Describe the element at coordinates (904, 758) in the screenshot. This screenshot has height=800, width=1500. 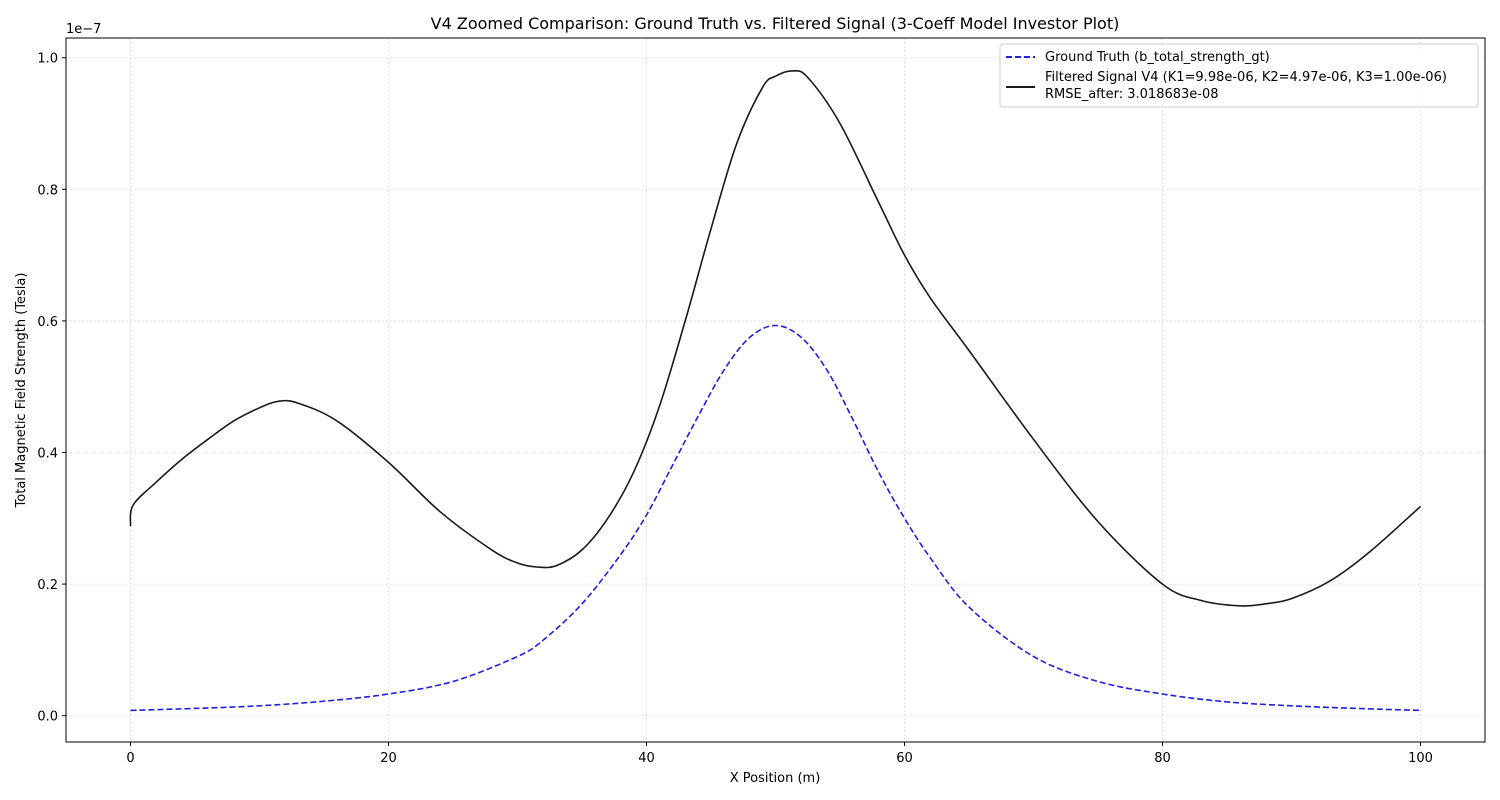
I see `x-tick-label: 60` at that location.